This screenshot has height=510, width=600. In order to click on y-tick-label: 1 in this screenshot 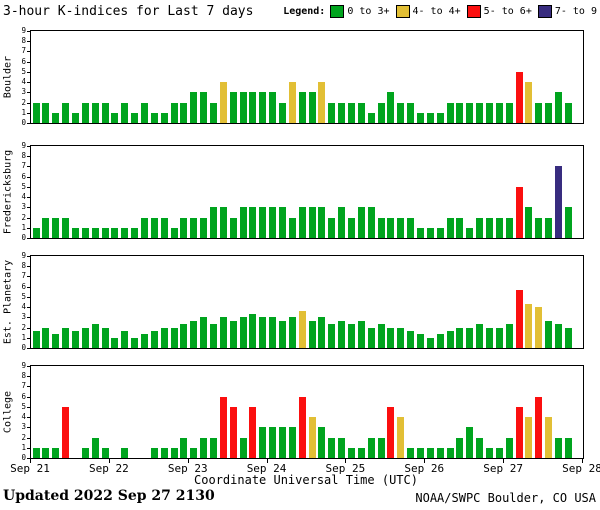, I will do `click(23, 112)`.